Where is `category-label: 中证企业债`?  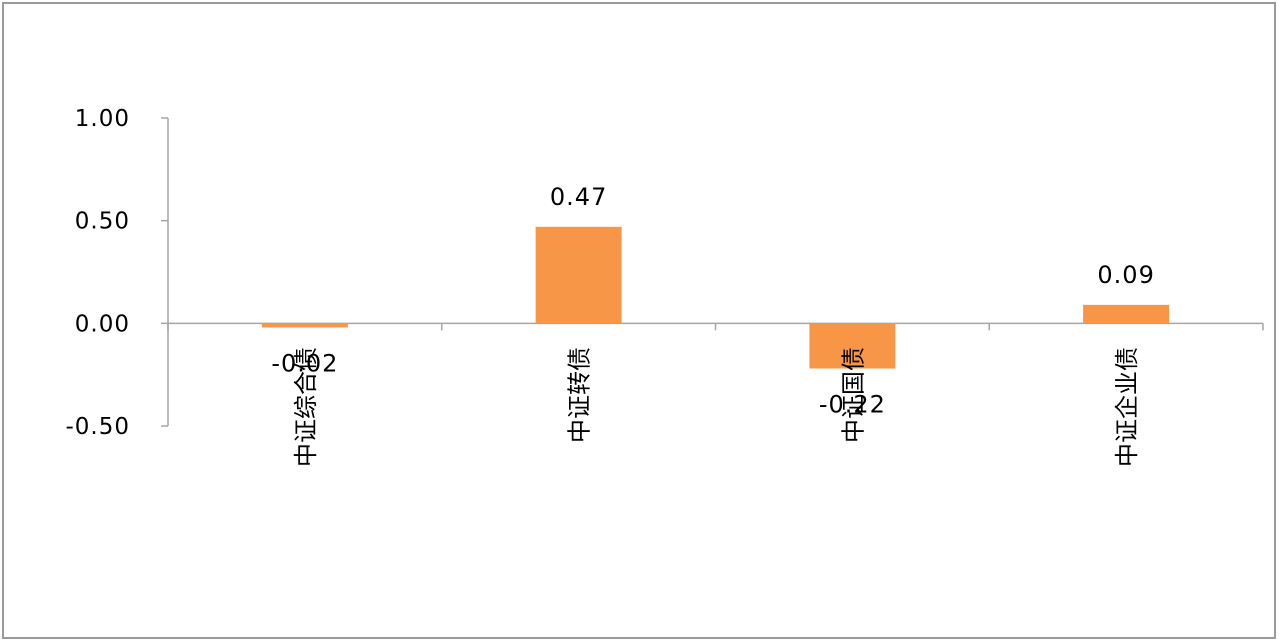
category-label: 中证企业债 is located at coordinates (1127, 407).